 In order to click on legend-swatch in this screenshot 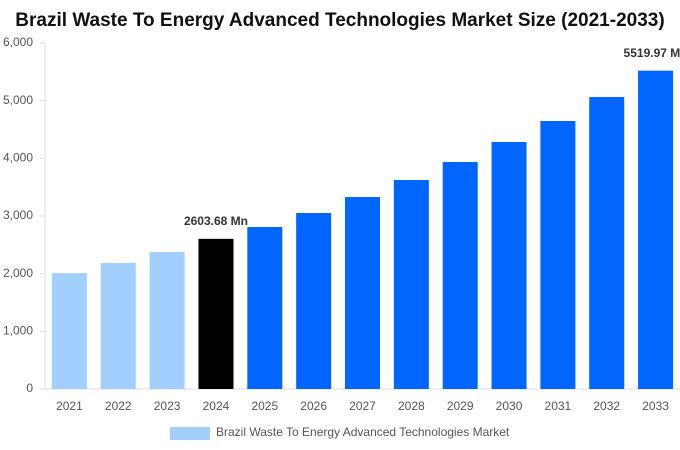, I will do `click(190, 433)`.